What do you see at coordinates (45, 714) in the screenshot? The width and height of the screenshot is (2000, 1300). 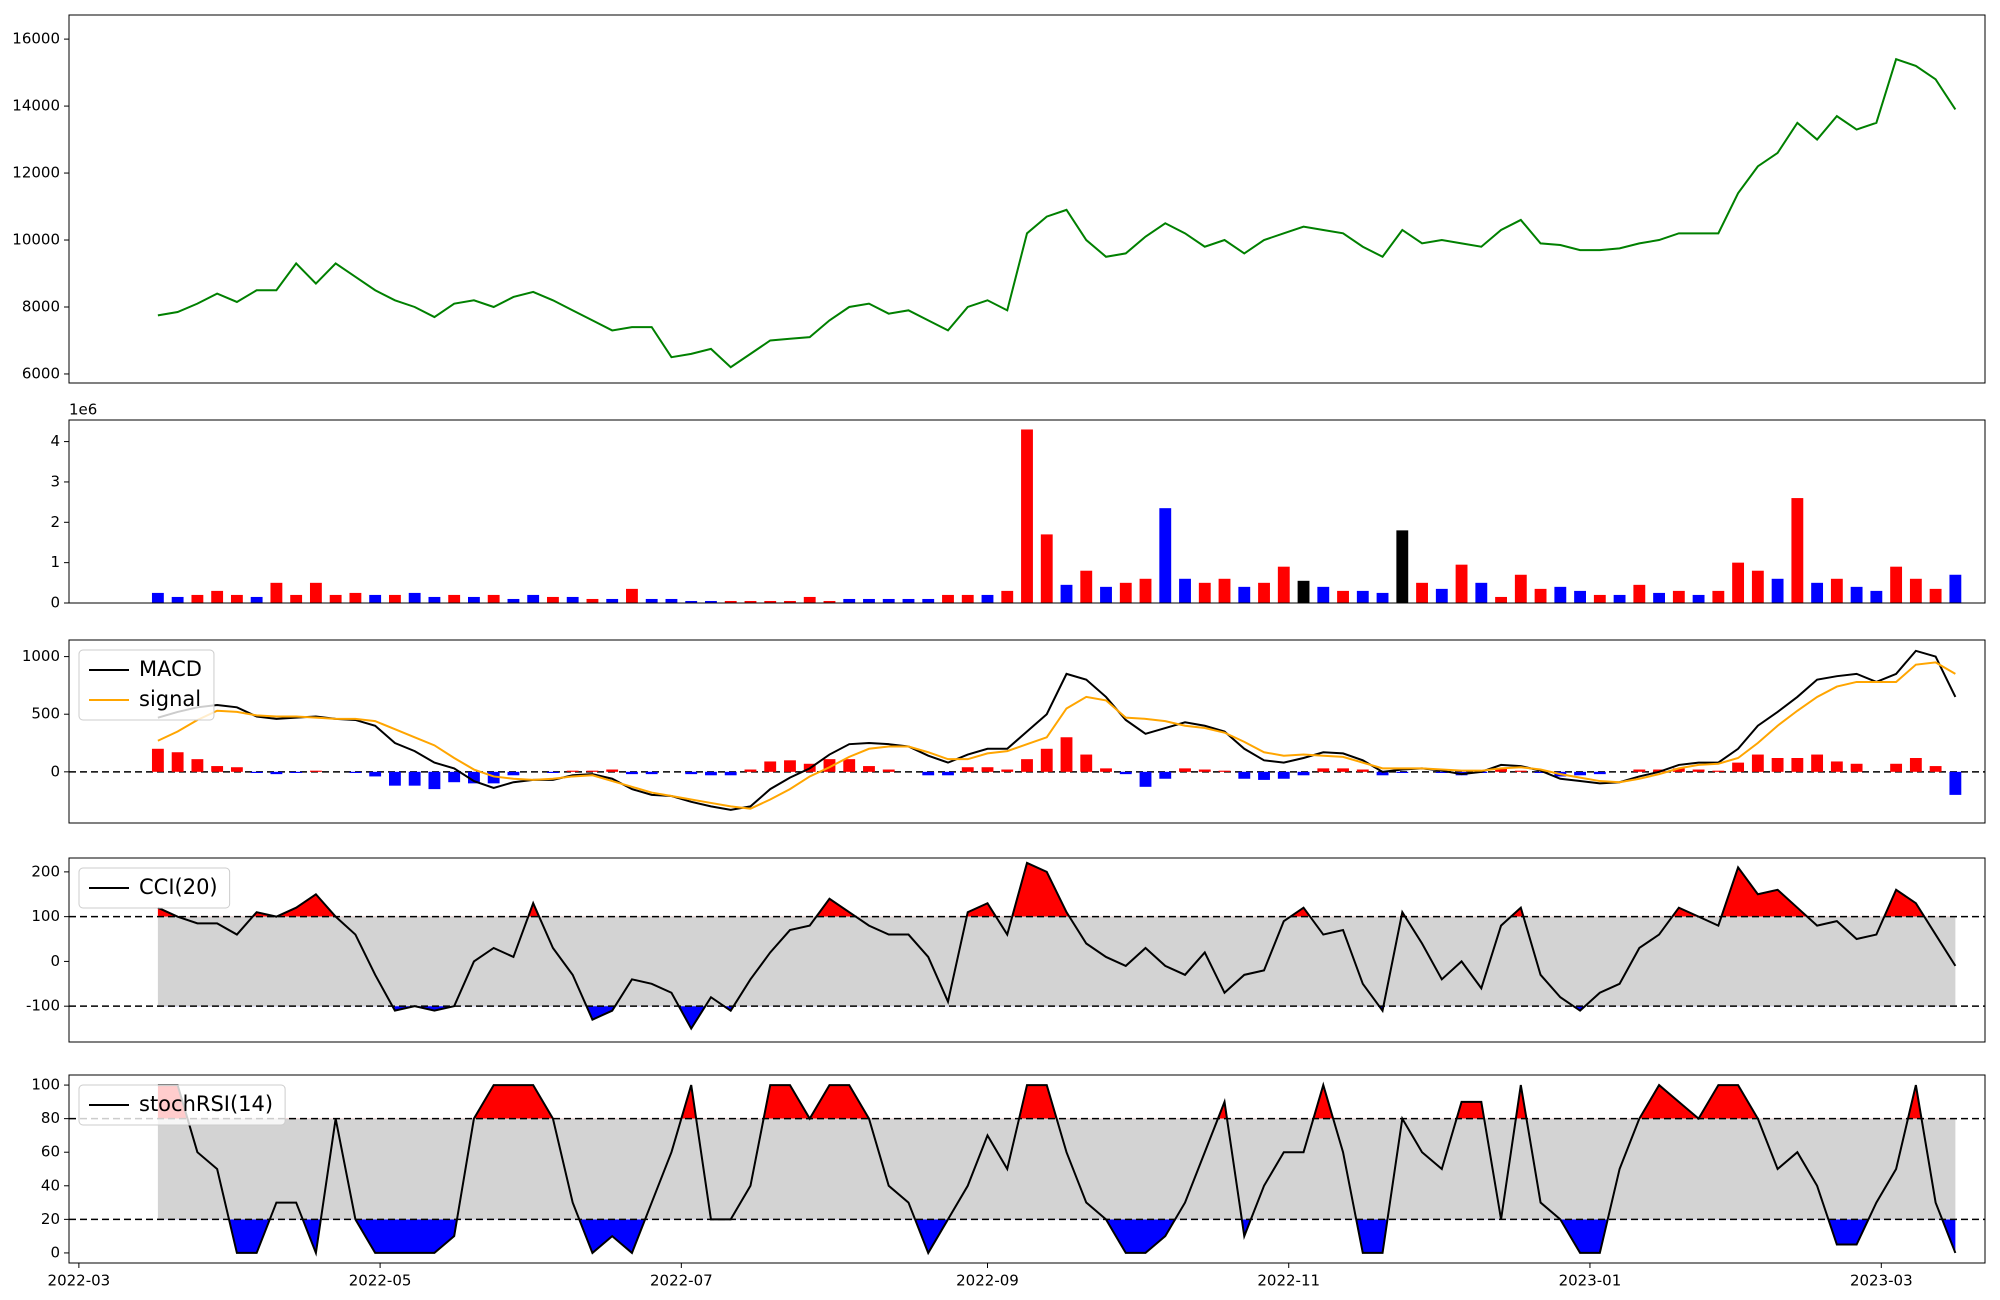 I see `y-tick-label: 500` at bounding box center [45, 714].